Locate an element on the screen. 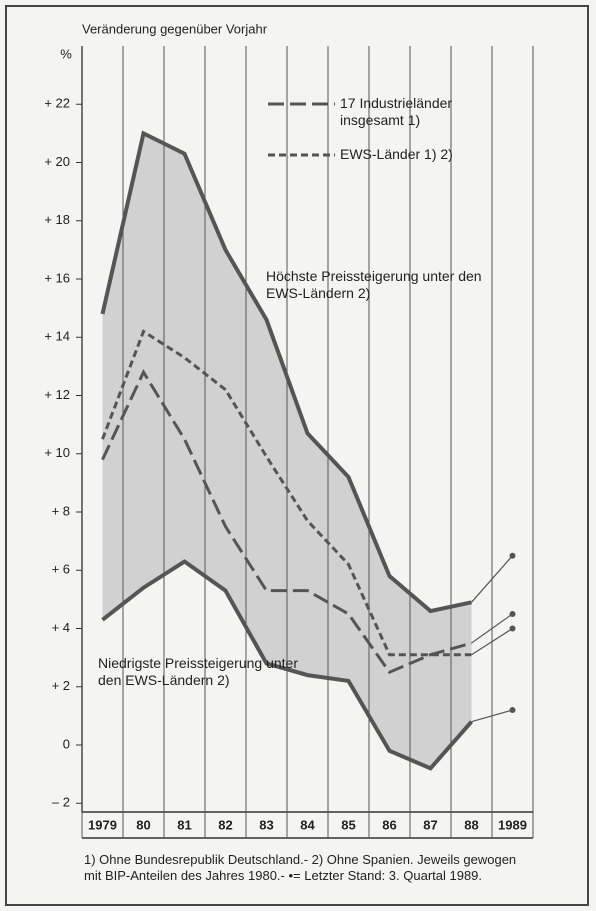 This screenshot has height=911, width=596. chart-title: Veränderung gegenüber Vorjahr is located at coordinates (175, 28).